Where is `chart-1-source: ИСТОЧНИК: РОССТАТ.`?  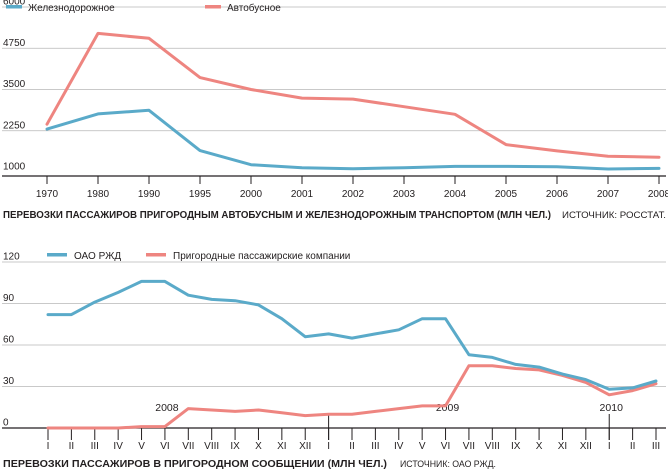 chart-1-source: ИСТОЧНИК: РОССТАТ. is located at coordinates (614, 215).